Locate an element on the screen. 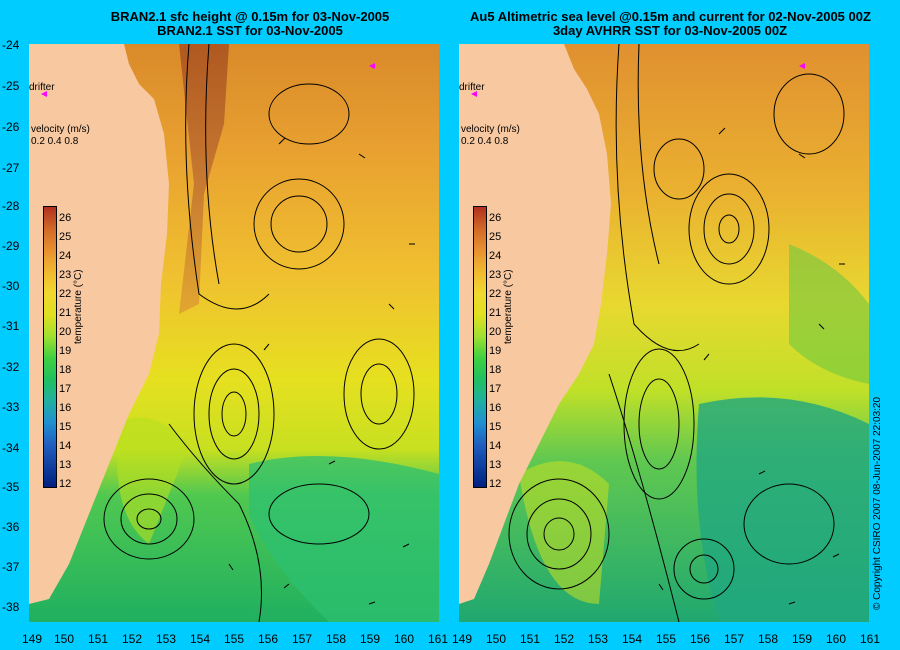 The image size is (900, 650). y-tick: -29 is located at coordinates (11, 246).